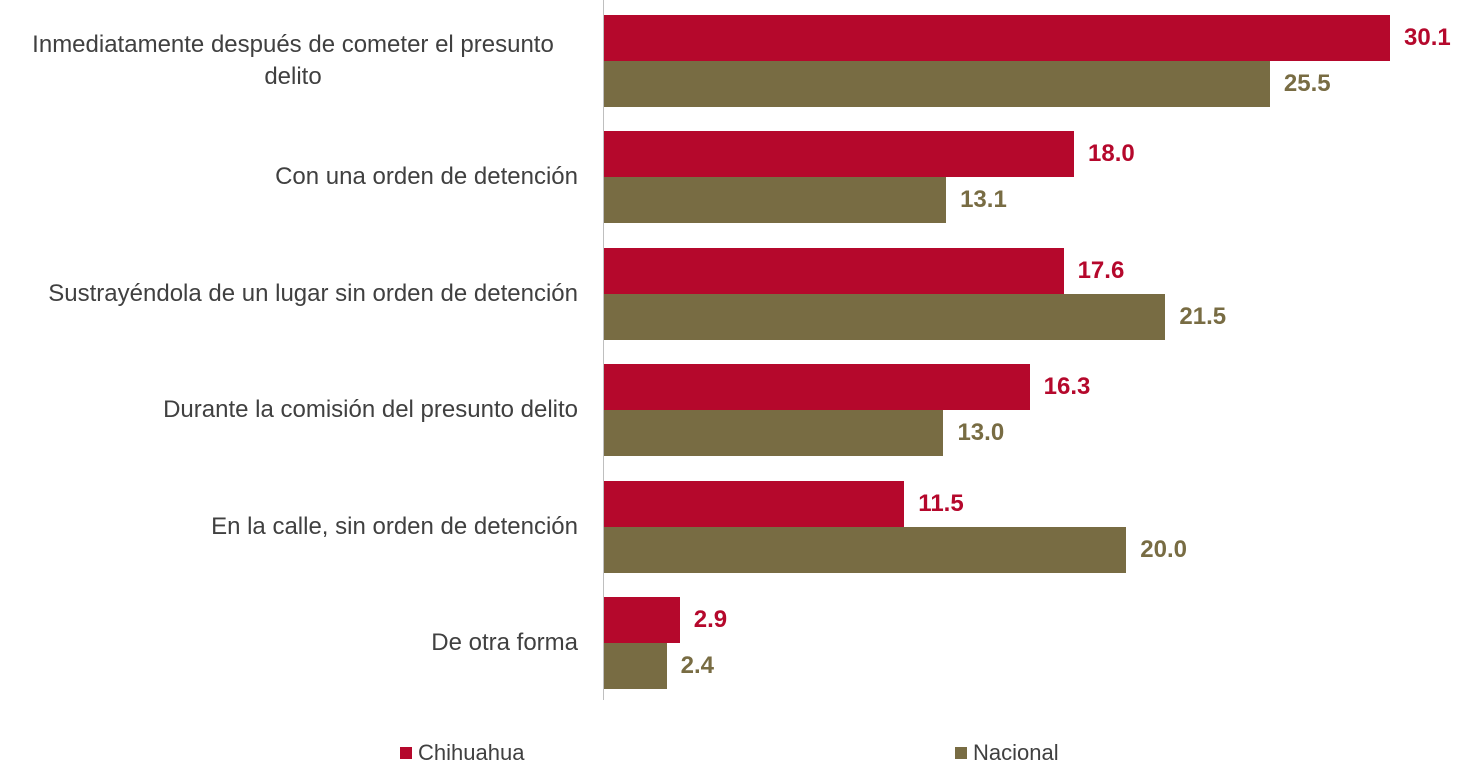  What do you see at coordinates (370, 410) in the screenshot?
I see `category-text: Durante la comisión del presunto delito` at bounding box center [370, 410].